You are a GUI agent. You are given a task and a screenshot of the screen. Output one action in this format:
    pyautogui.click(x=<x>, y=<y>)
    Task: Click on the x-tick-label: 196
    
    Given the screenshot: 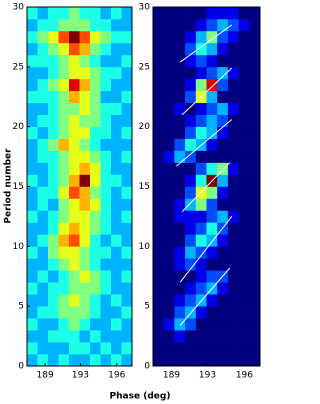 What is the action you would take?
    pyautogui.click(x=244, y=376)
    